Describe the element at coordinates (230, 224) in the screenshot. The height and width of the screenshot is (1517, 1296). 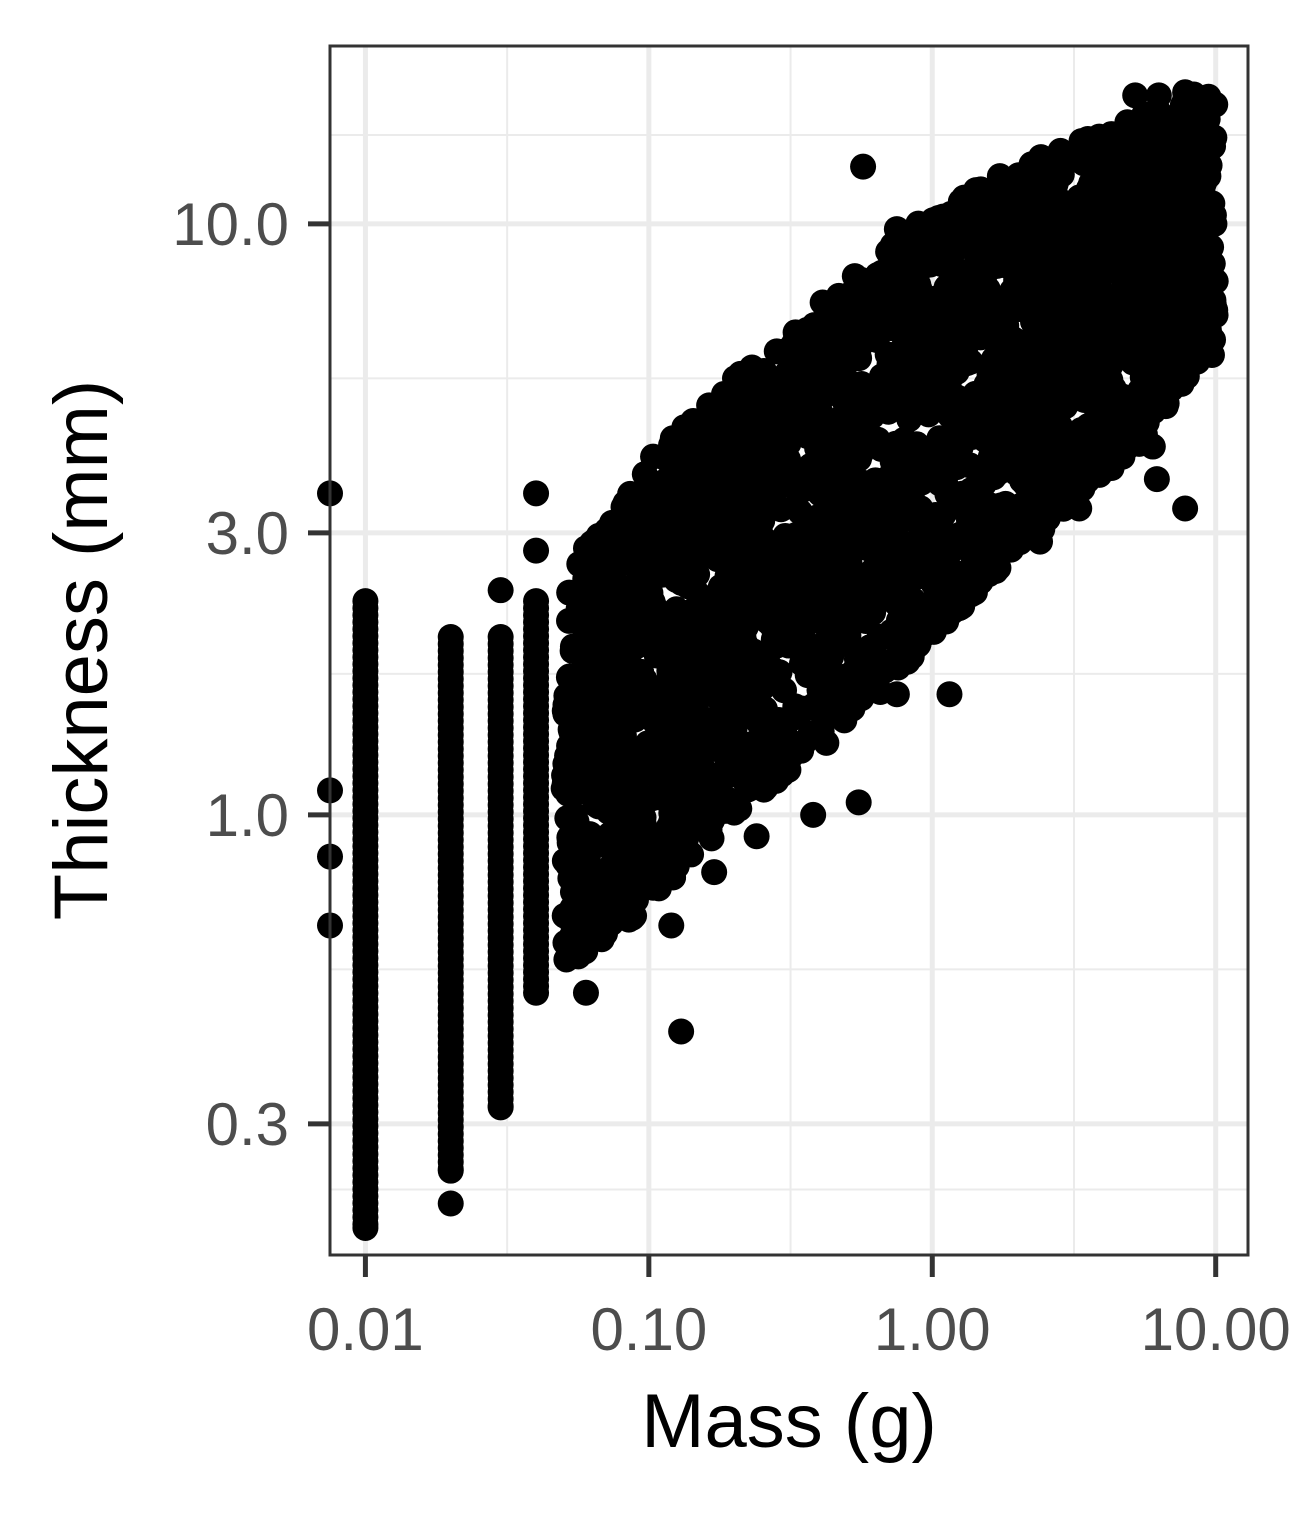
I see `y-tick-label: 10.0` at that location.